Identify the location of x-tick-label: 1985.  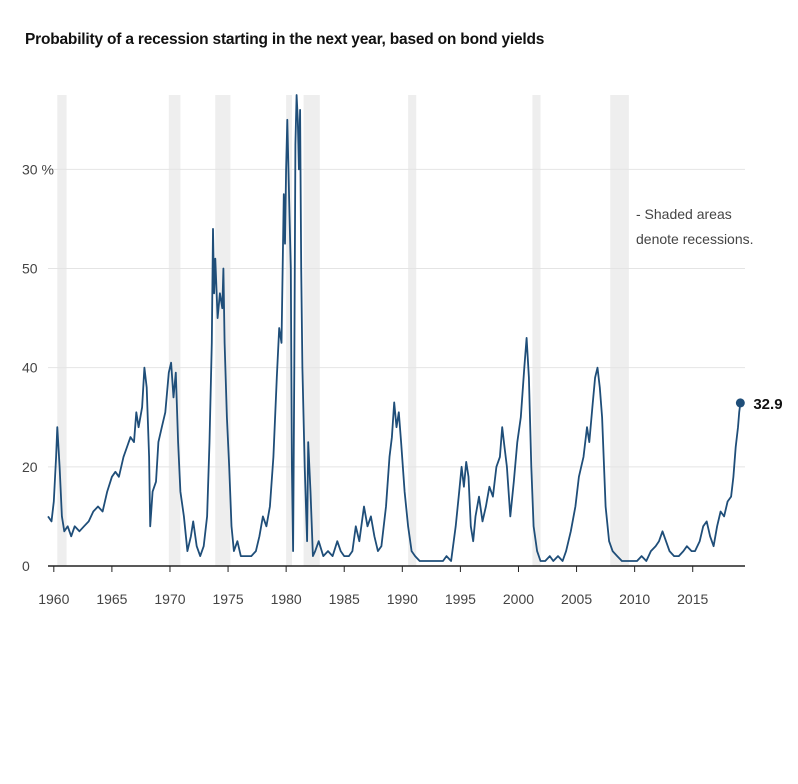
(344, 599).